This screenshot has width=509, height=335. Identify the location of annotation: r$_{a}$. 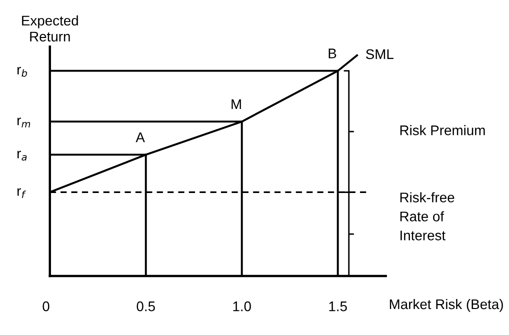
(22, 155).